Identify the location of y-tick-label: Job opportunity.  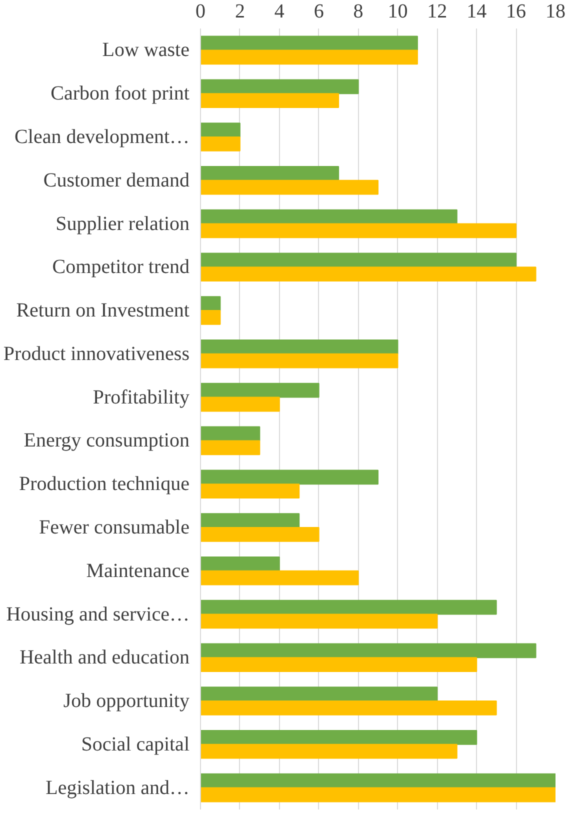
(126, 701).